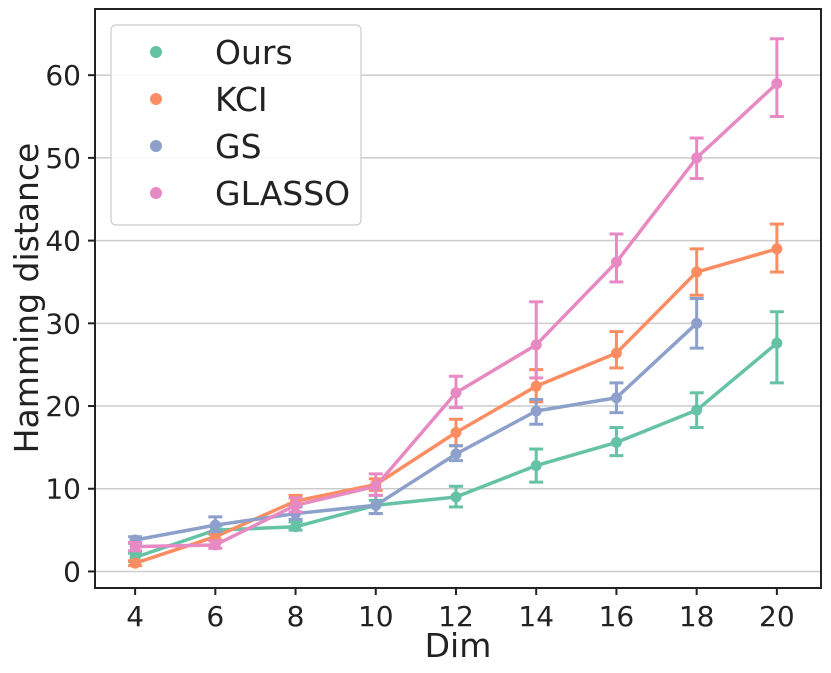  Describe the element at coordinates (458, 645) in the screenshot. I see `x-axis-label: Dim` at that location.